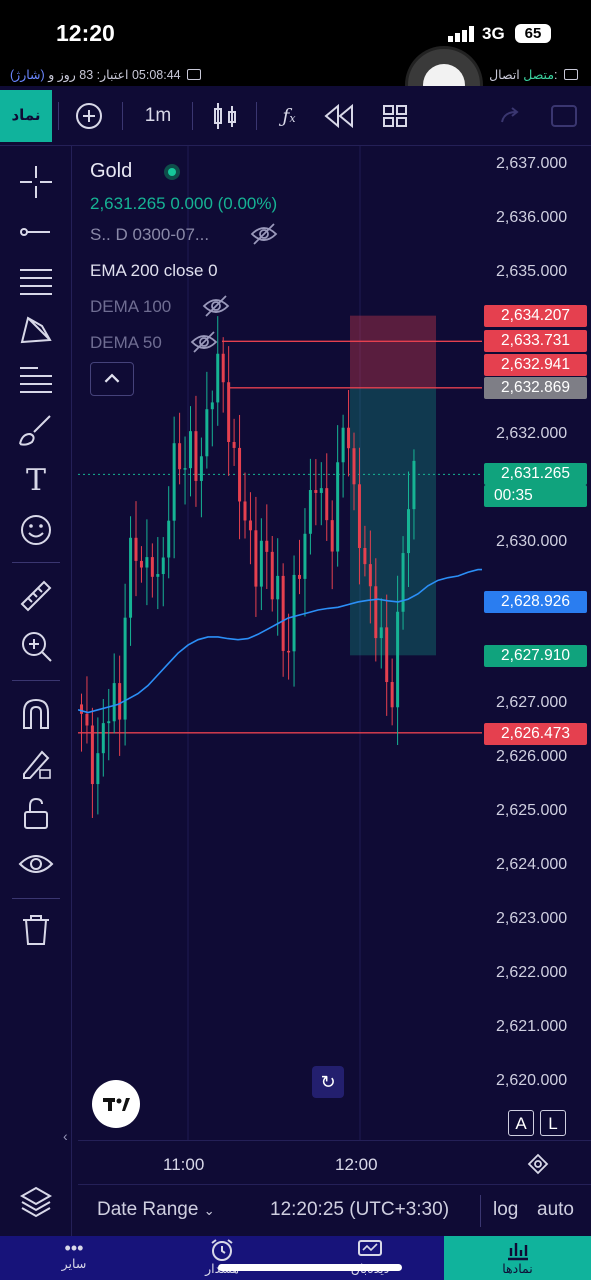  Describe the element at coordinates (339, 116) in the screenshot. I see `replay-rewind-icon` at that location.